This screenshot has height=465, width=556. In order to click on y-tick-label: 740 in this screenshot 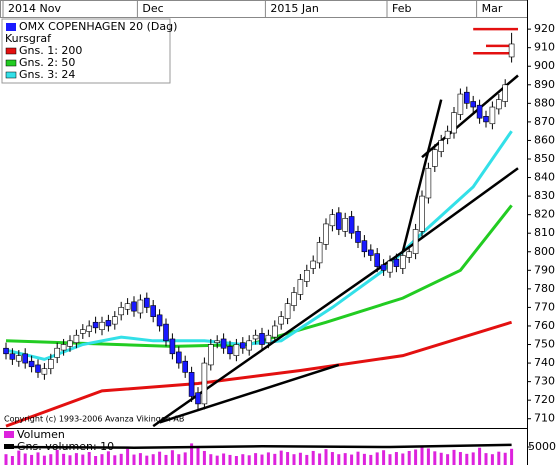, I will do `click(544, 362)`.